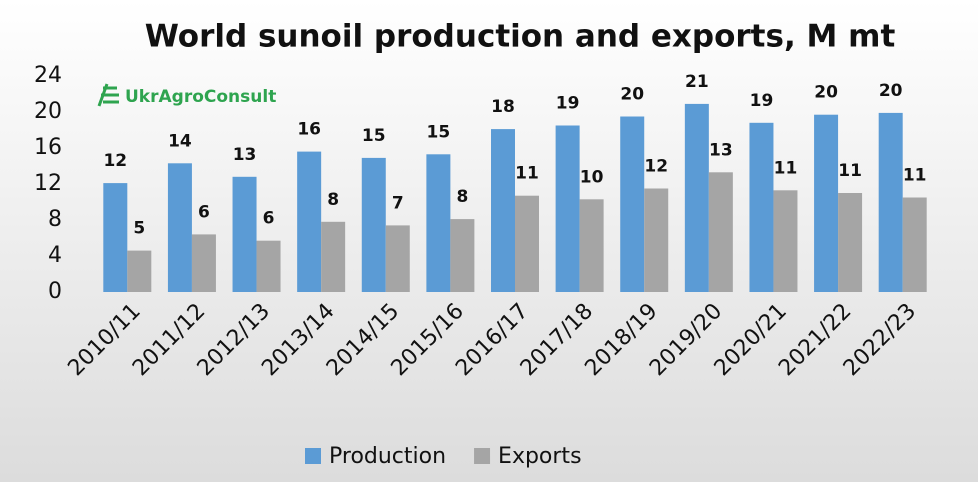 The image size is (978, 482). What do you see at coordinates (697, 82) in the screenshot?
I see `data-label: 21` at bounding box center [697, 82].